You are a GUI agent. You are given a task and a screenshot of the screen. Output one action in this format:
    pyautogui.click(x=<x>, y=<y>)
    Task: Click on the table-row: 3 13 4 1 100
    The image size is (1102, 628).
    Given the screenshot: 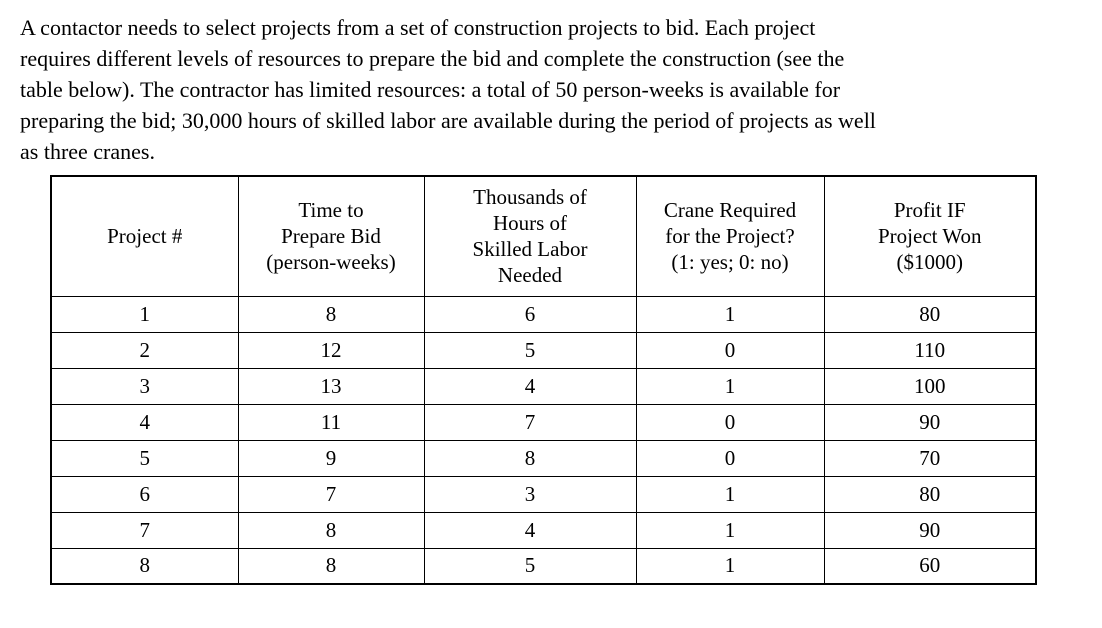 What is the action you would take?
    pyautogui.click(x=543, y=386)
    